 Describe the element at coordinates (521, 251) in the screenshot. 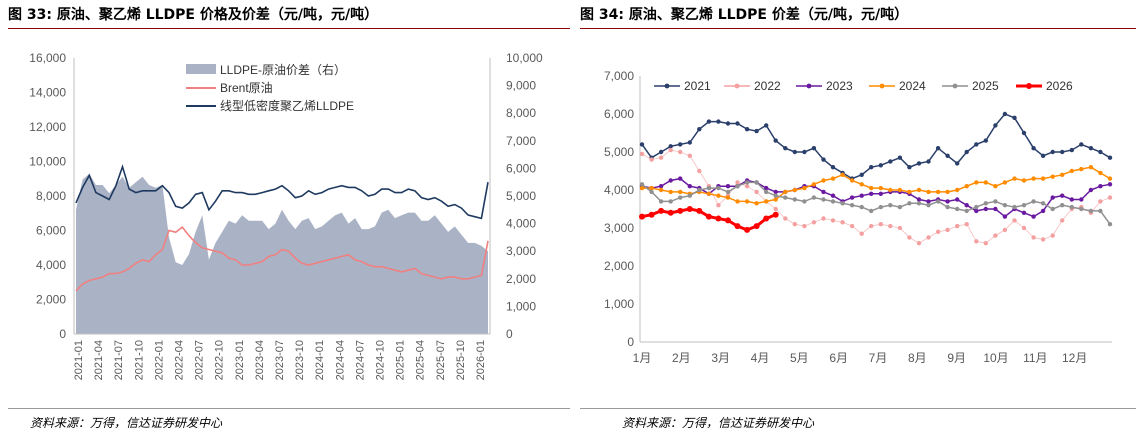

I see `y-right-tick-label: 3,000` at that location.